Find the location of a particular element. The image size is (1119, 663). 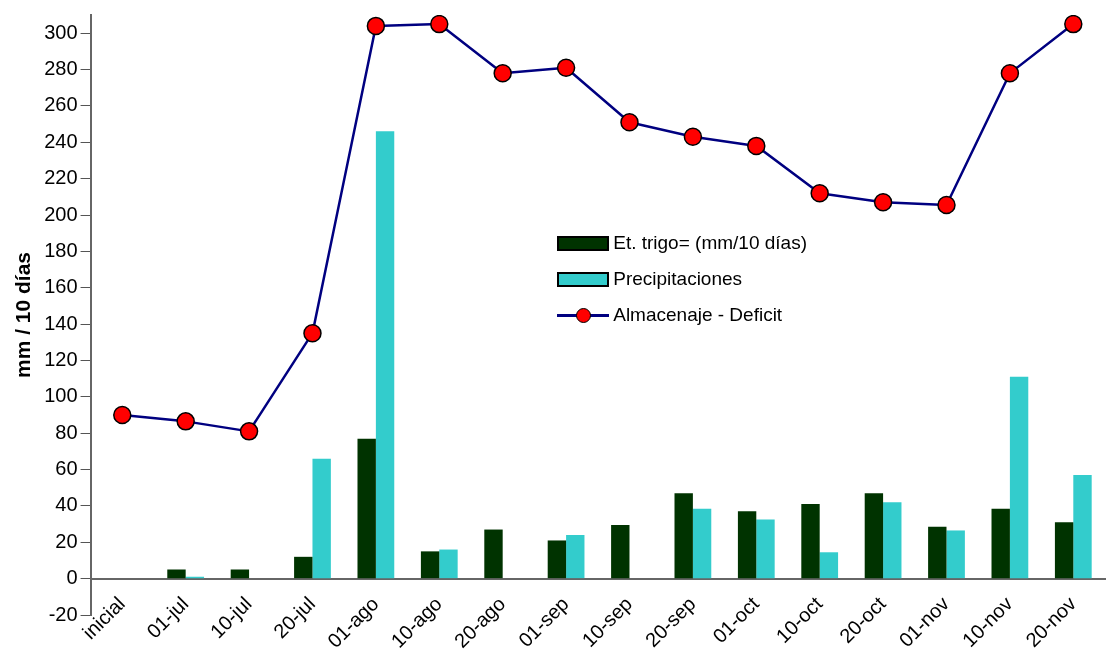

y-tick-label: 80 is located at coordinates (66, 431).